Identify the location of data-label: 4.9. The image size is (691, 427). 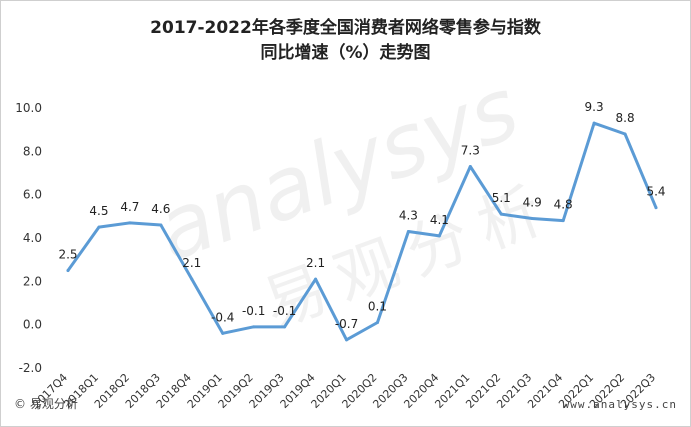
(532, 203).